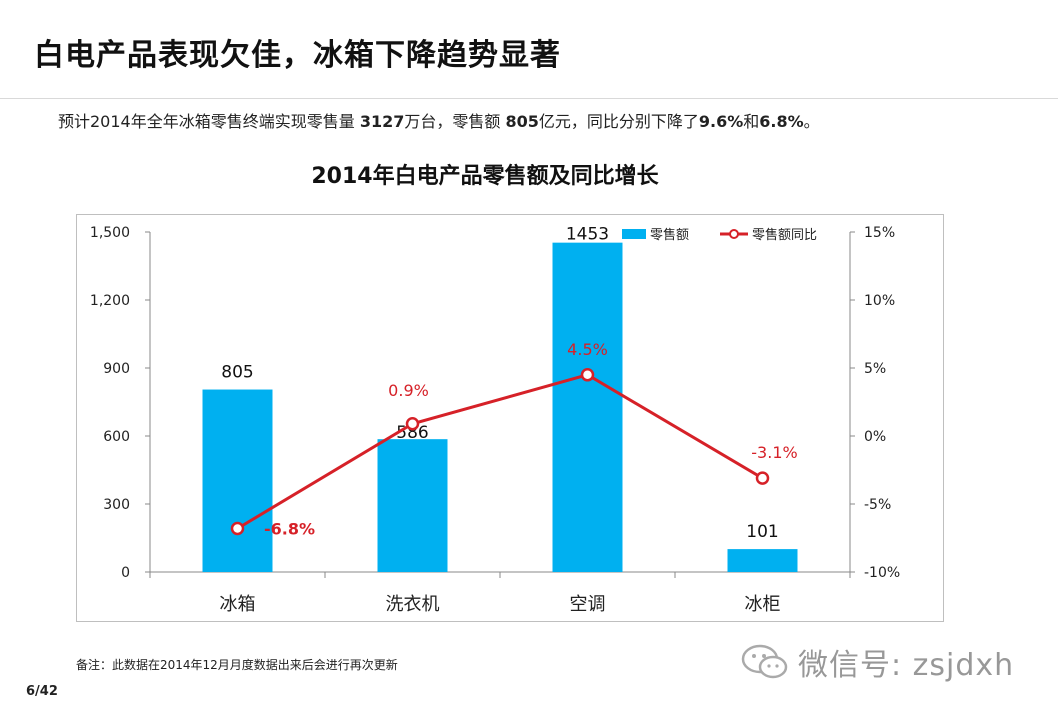 This screenshot has width=1058, height=720. Describe the element at coordinates (116, 369) in the screenshot. I see `left-tick-label: 900` at that location.